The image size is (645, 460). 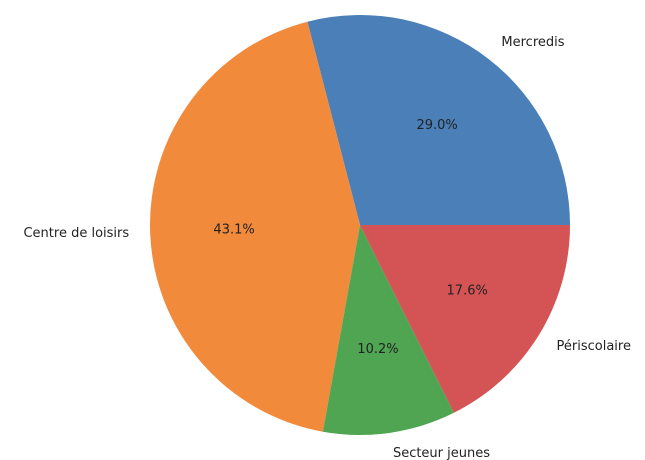 I want to click on slice-label: Secteur jeunes, so click(x=441, y=453).